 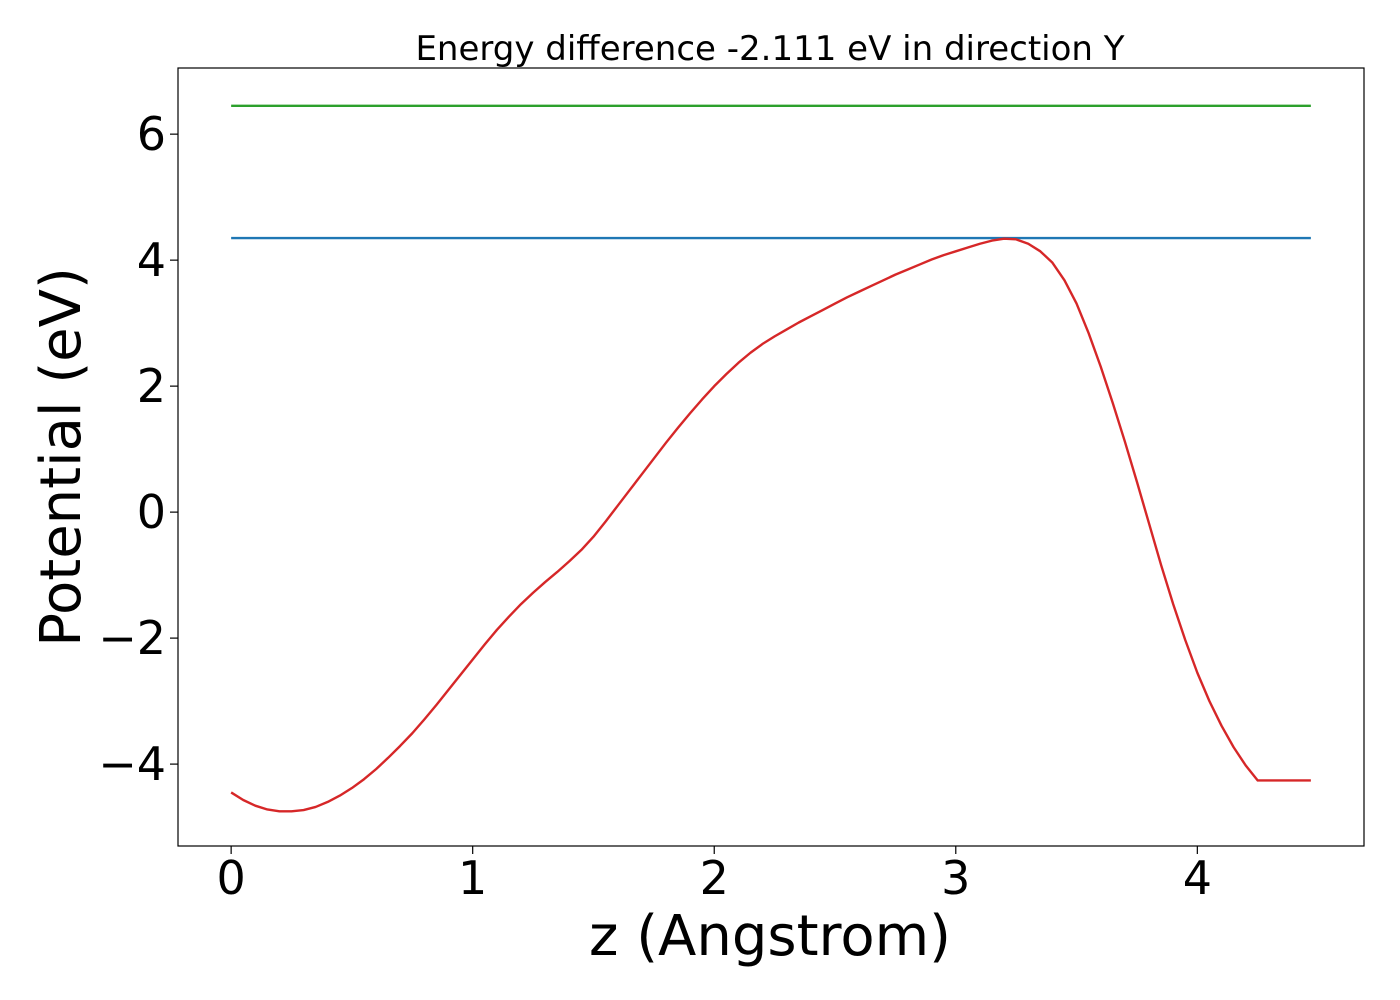 I want to click on x-tick-label: 0, so click(x=230, y=878).